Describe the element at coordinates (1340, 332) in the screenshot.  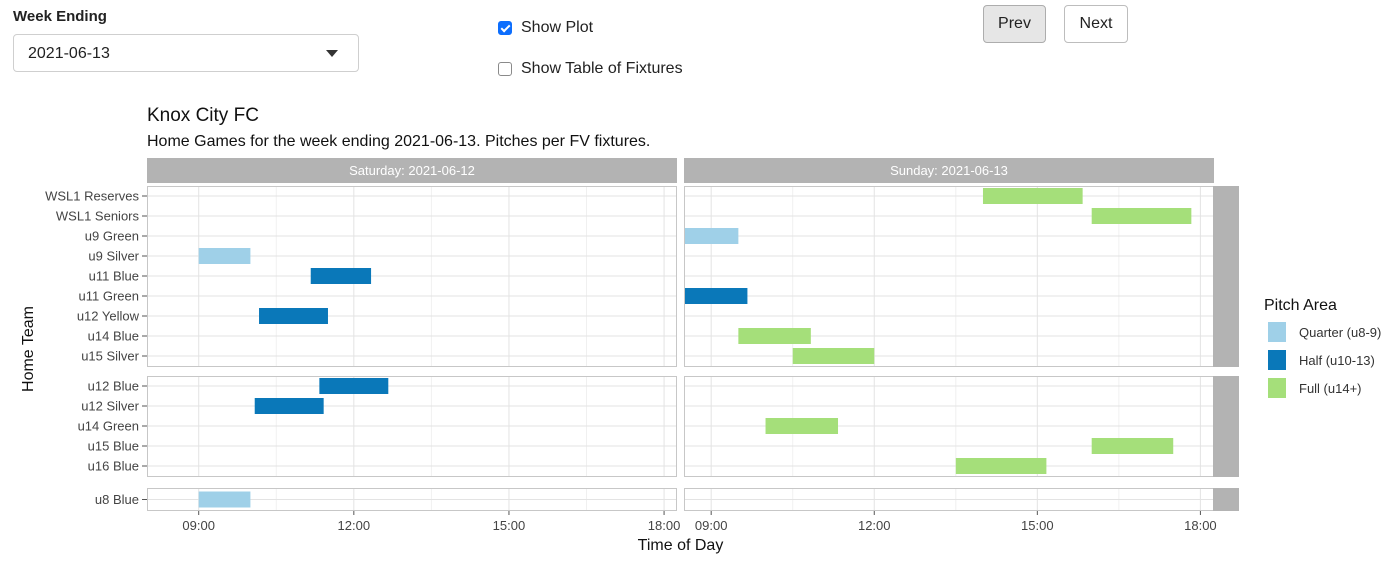
I see `legend-label: Quarter (u8-9)` at that location.